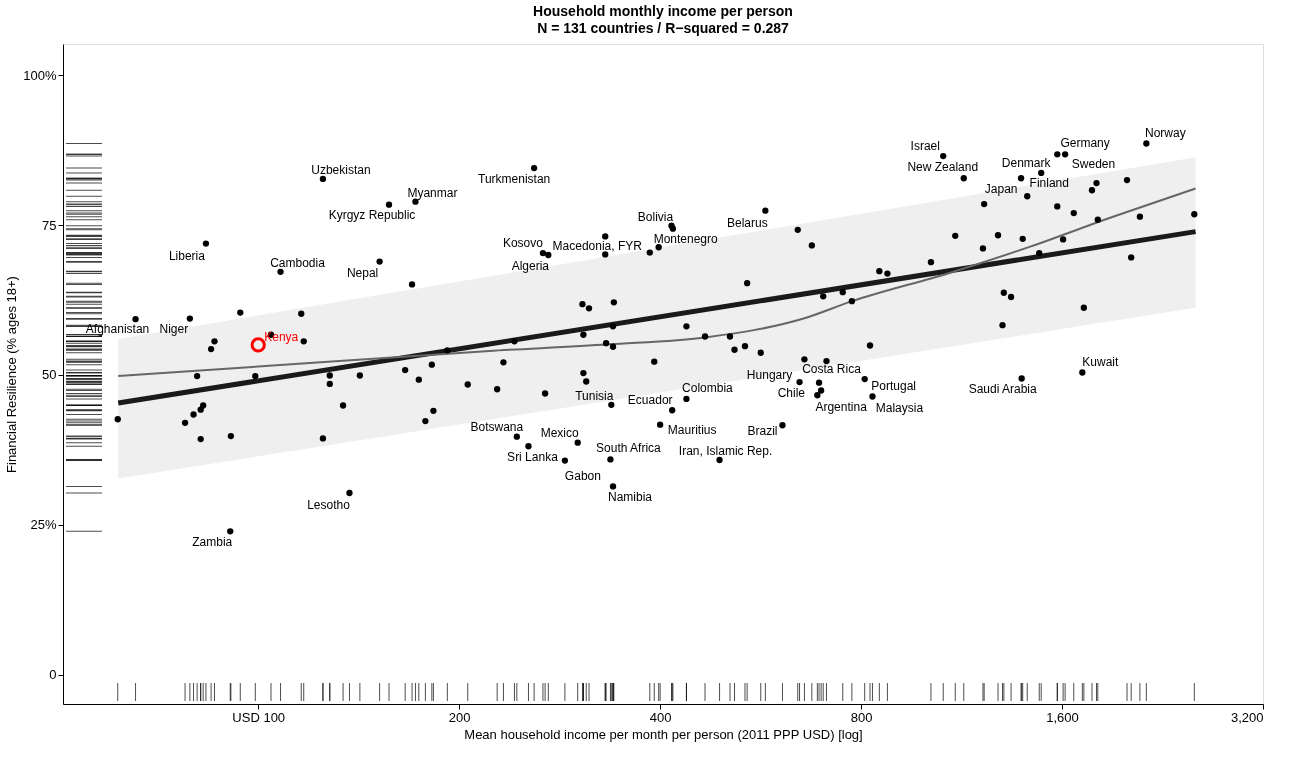 This screenshot has height=769, width=1306. I want to click on annotation: Nepal, so click(362, 272).